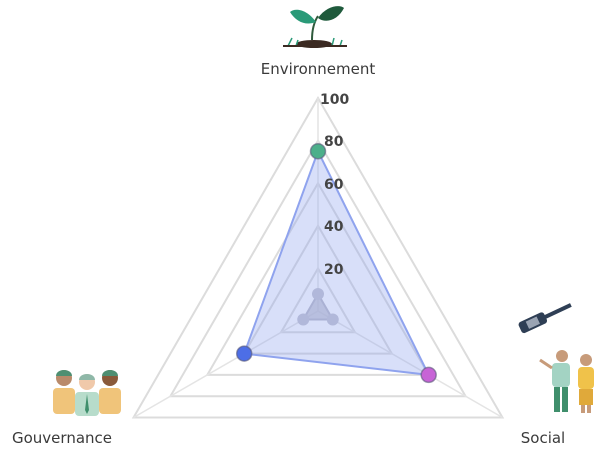  I want to click on tick-label-60: 60, so click(334, 185).